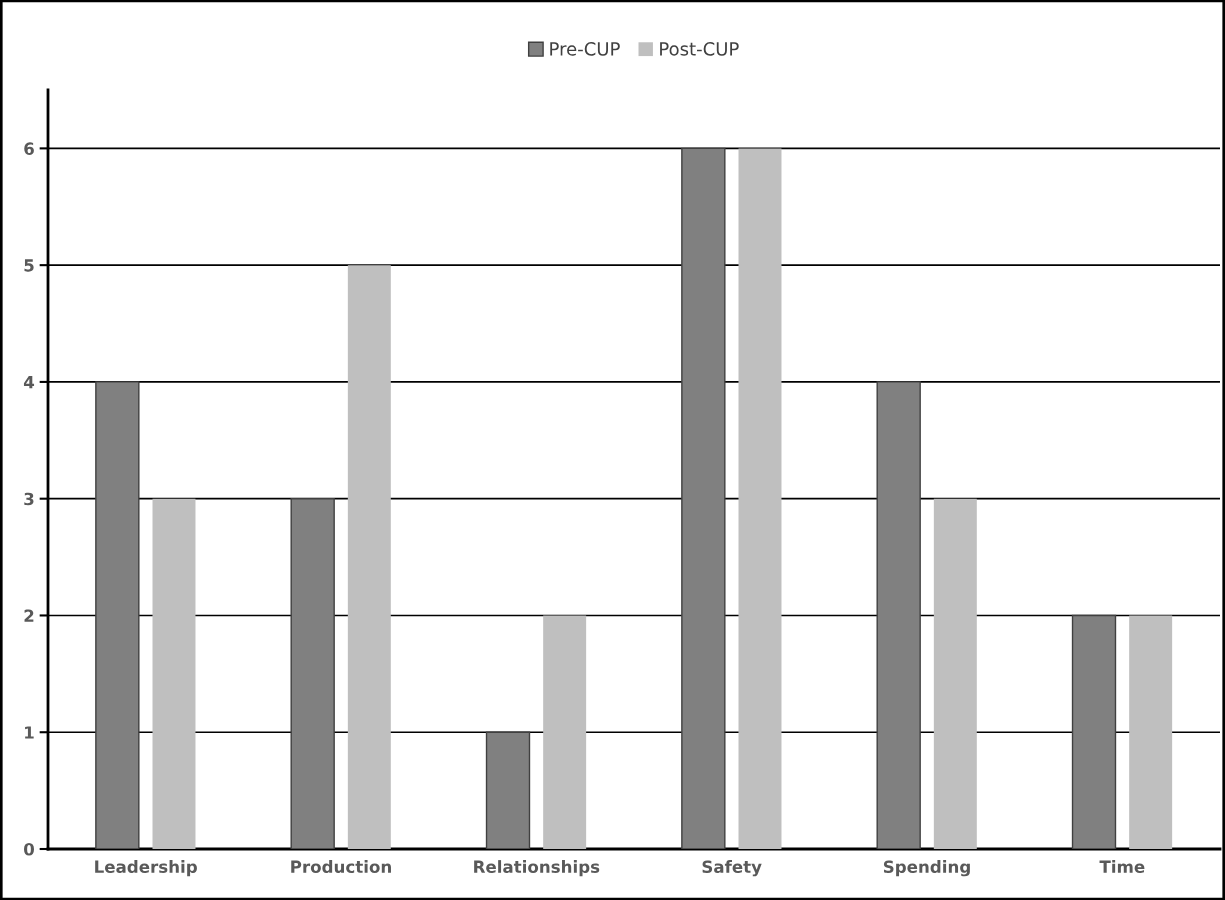 Image resolution: width=1225 pixels, height=900 pixels. What do you see at coordinates (29, 732) in the screenshot?
I see `y-tick-label: 1` at bounding box center [29, 732].